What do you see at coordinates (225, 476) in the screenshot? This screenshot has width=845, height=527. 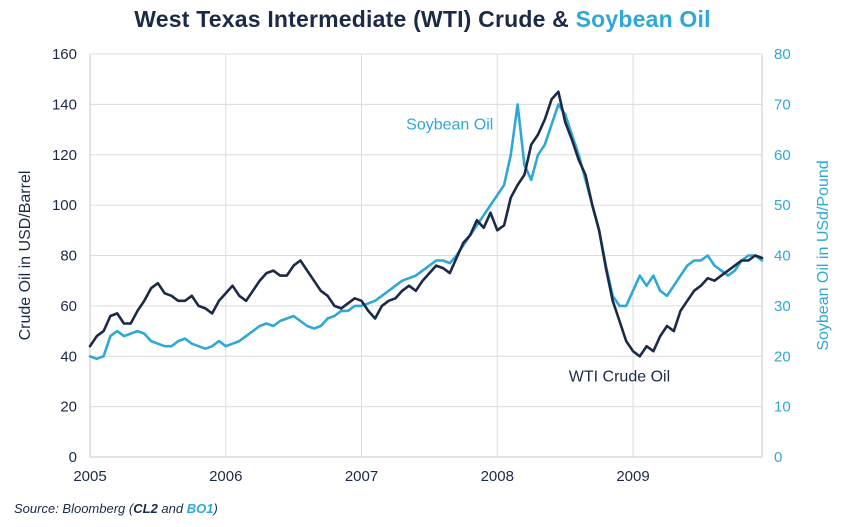 I see `x-tick-label: 2006` at bounding box center [225, 476].